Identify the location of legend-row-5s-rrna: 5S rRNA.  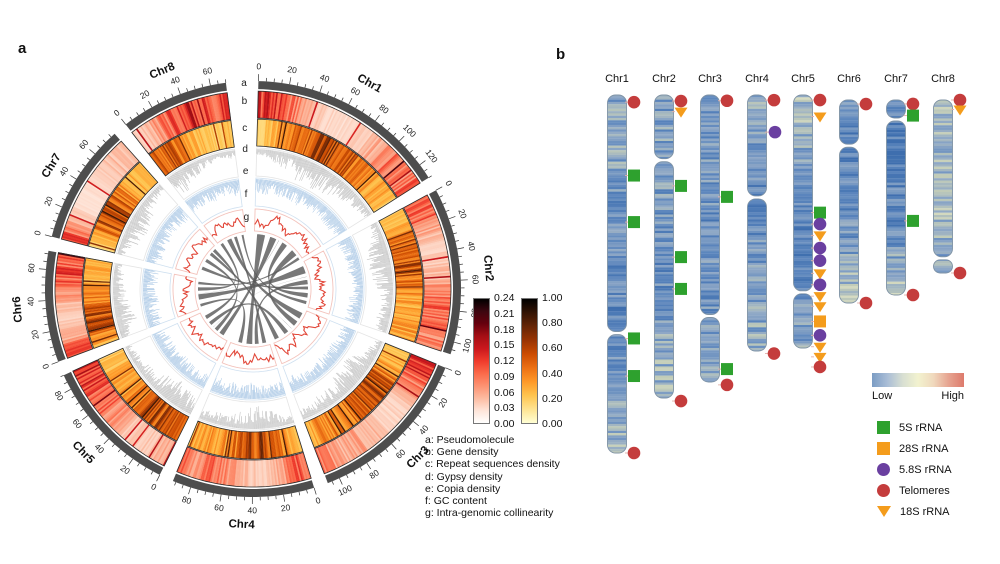
(914, 427).